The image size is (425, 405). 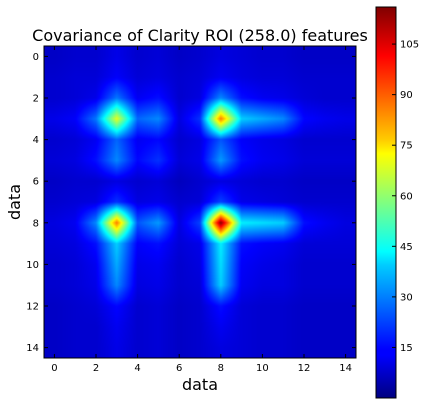 I want to click on colorbar-tick-label: 15, so click(x=406, y=348).